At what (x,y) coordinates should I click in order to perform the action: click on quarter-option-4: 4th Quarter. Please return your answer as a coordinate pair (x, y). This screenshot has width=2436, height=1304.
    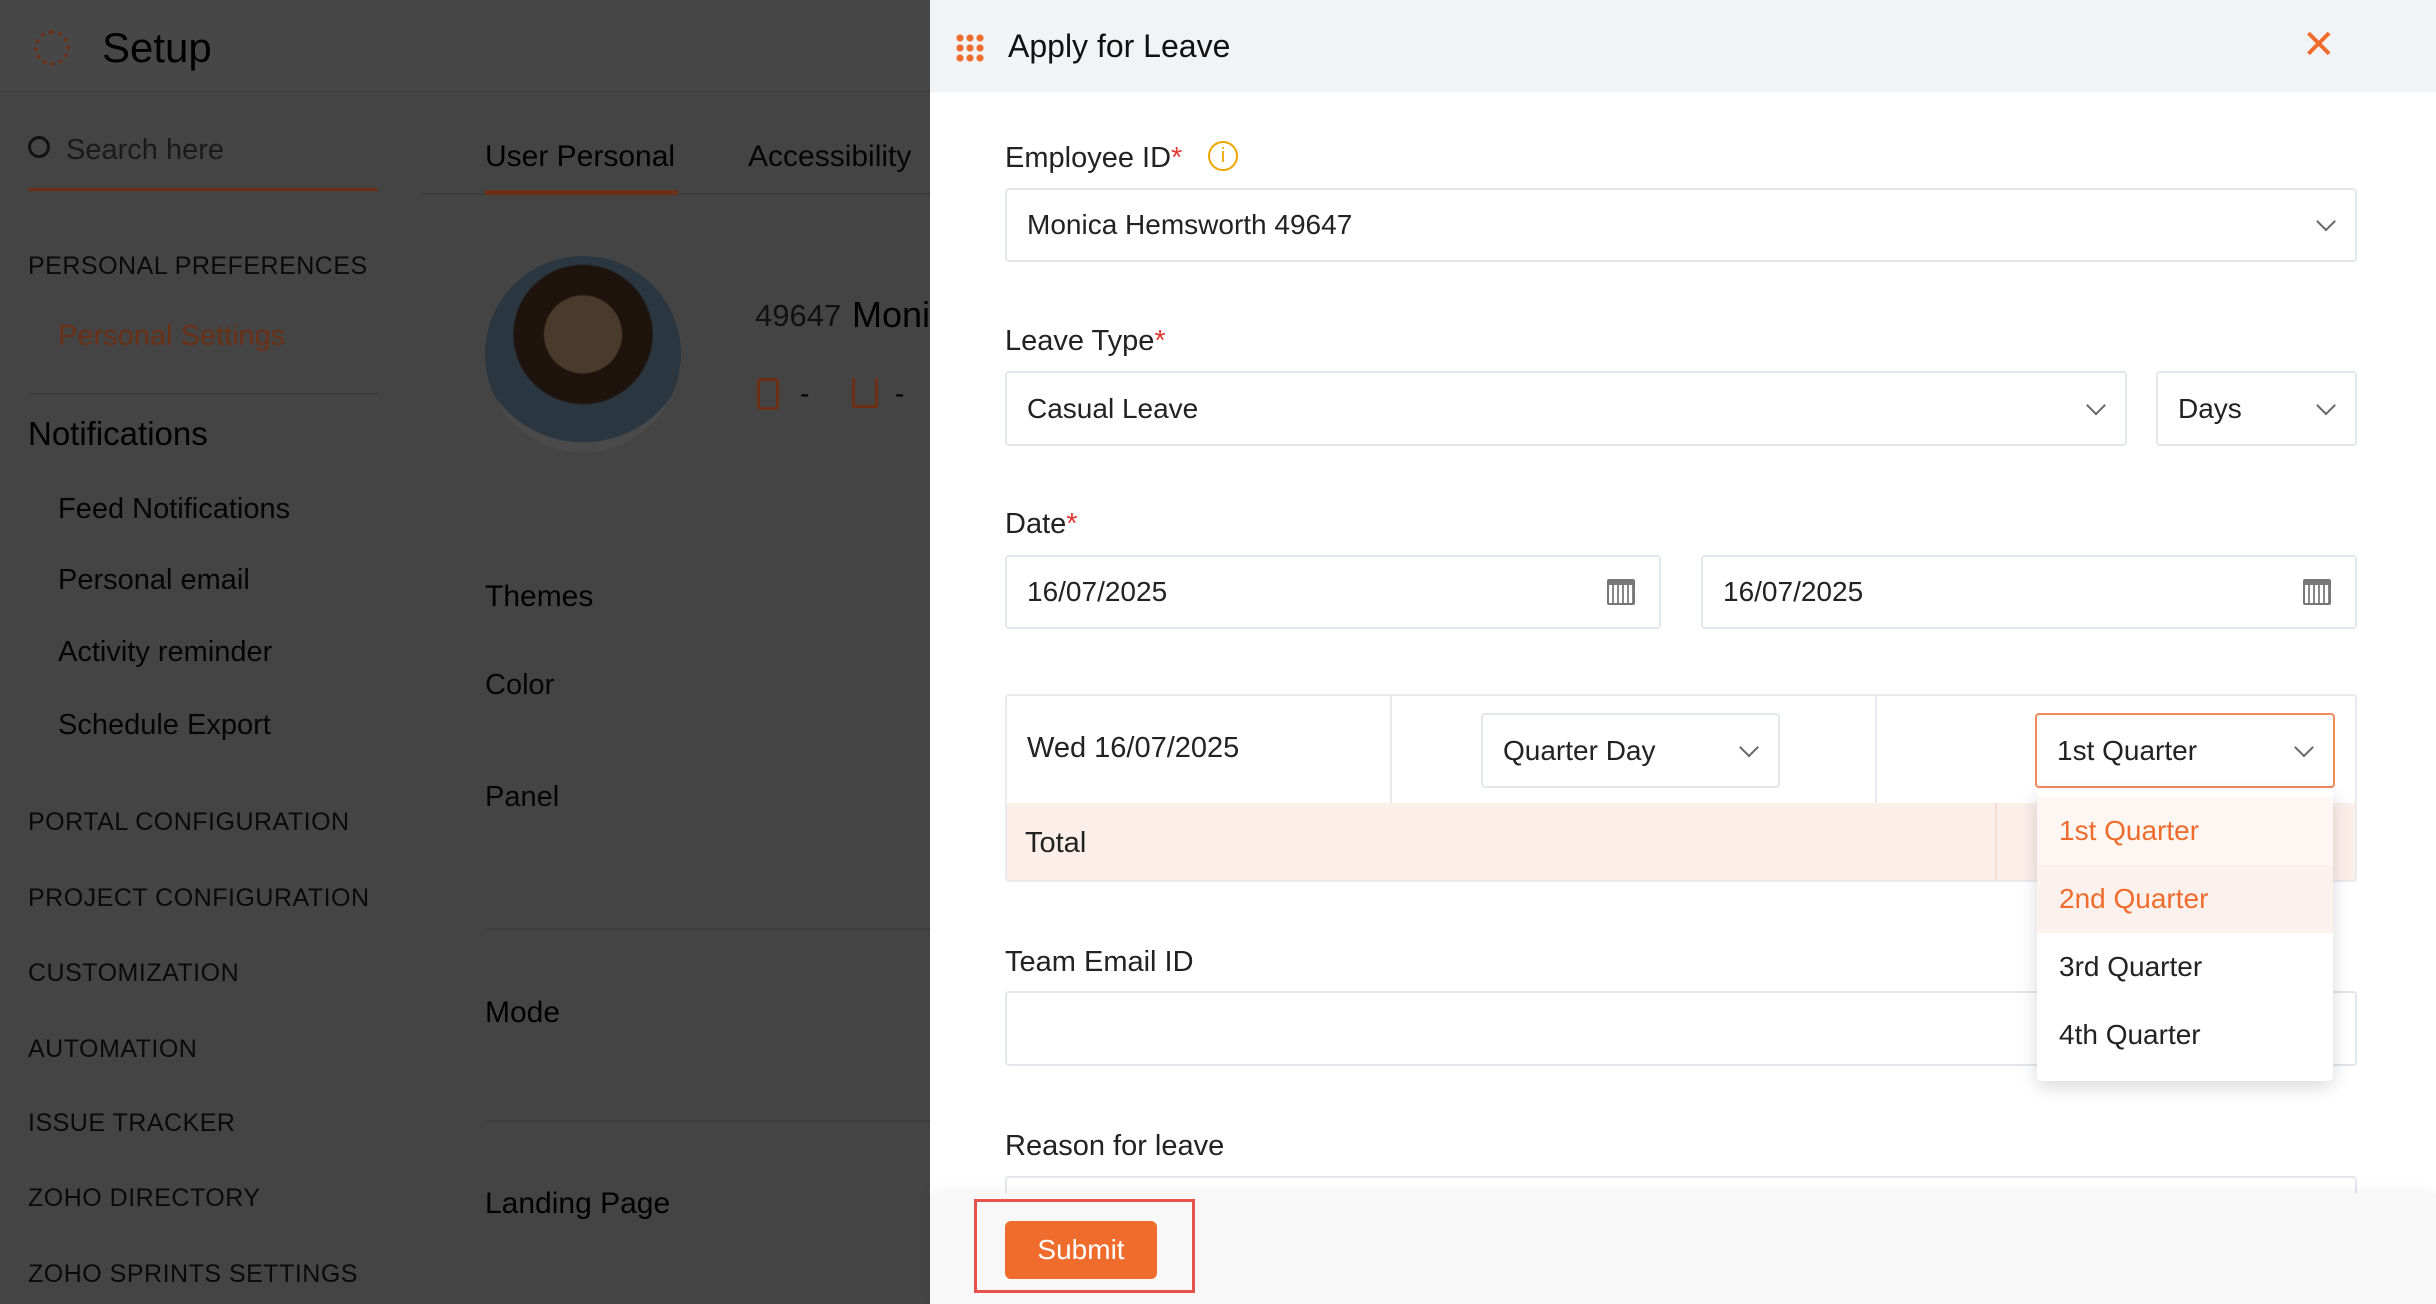
    Looking at the image, I should click on (2130, 1034).